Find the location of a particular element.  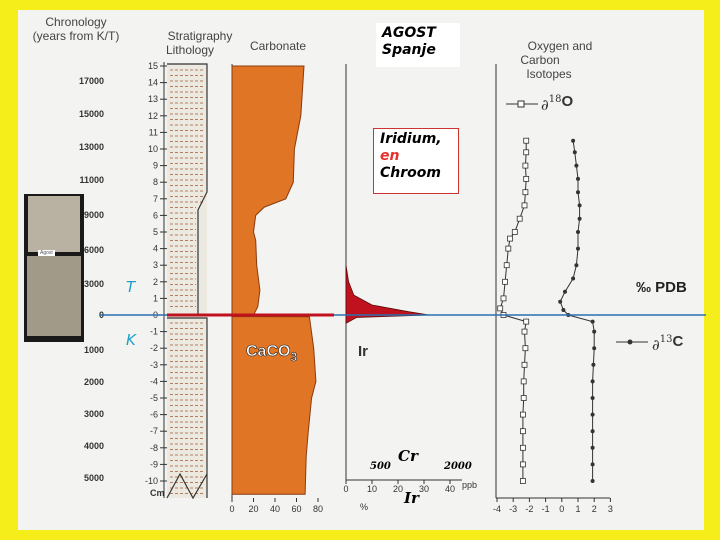

depth-tick-label: 14 is located at coordinates (153, 83).